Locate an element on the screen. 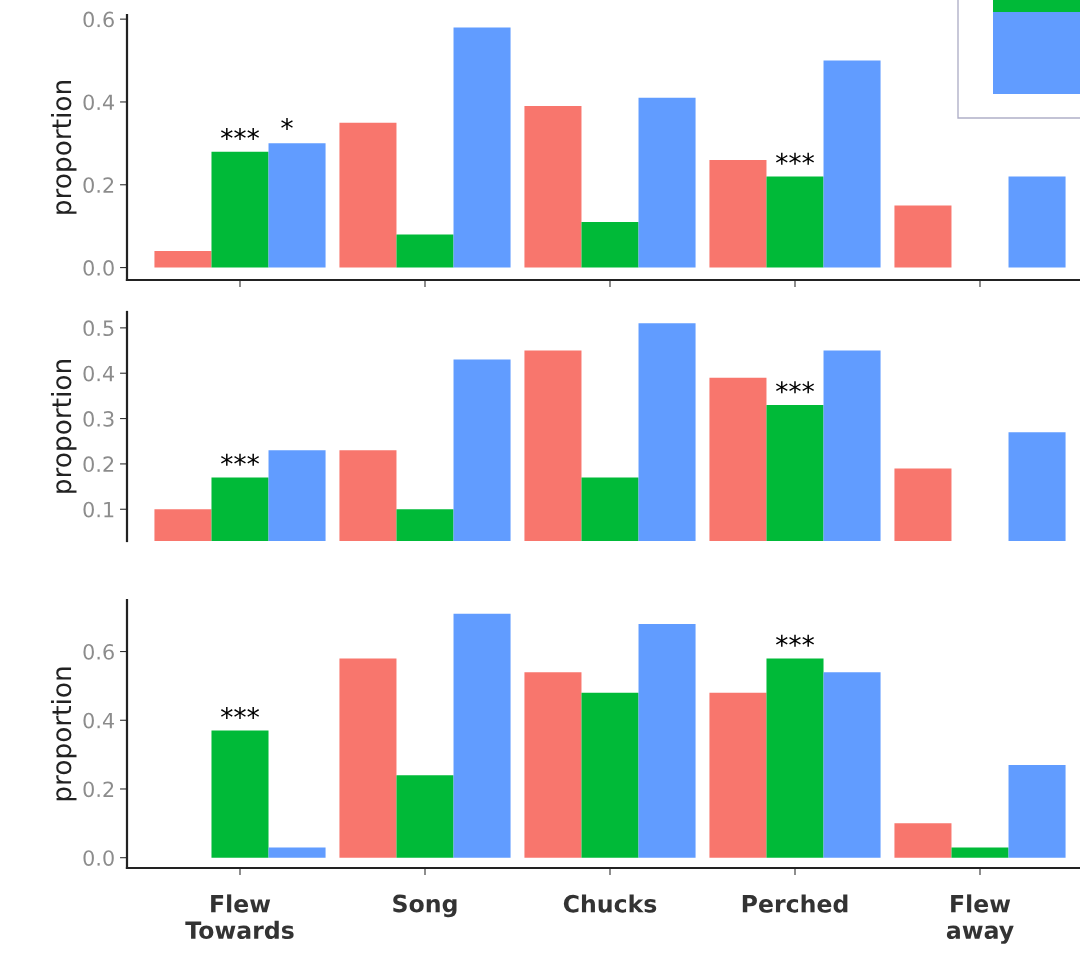 The height and width of the screenshot is (961, 1080). x-tick-label: Perched is located at coordinates (795, 903).